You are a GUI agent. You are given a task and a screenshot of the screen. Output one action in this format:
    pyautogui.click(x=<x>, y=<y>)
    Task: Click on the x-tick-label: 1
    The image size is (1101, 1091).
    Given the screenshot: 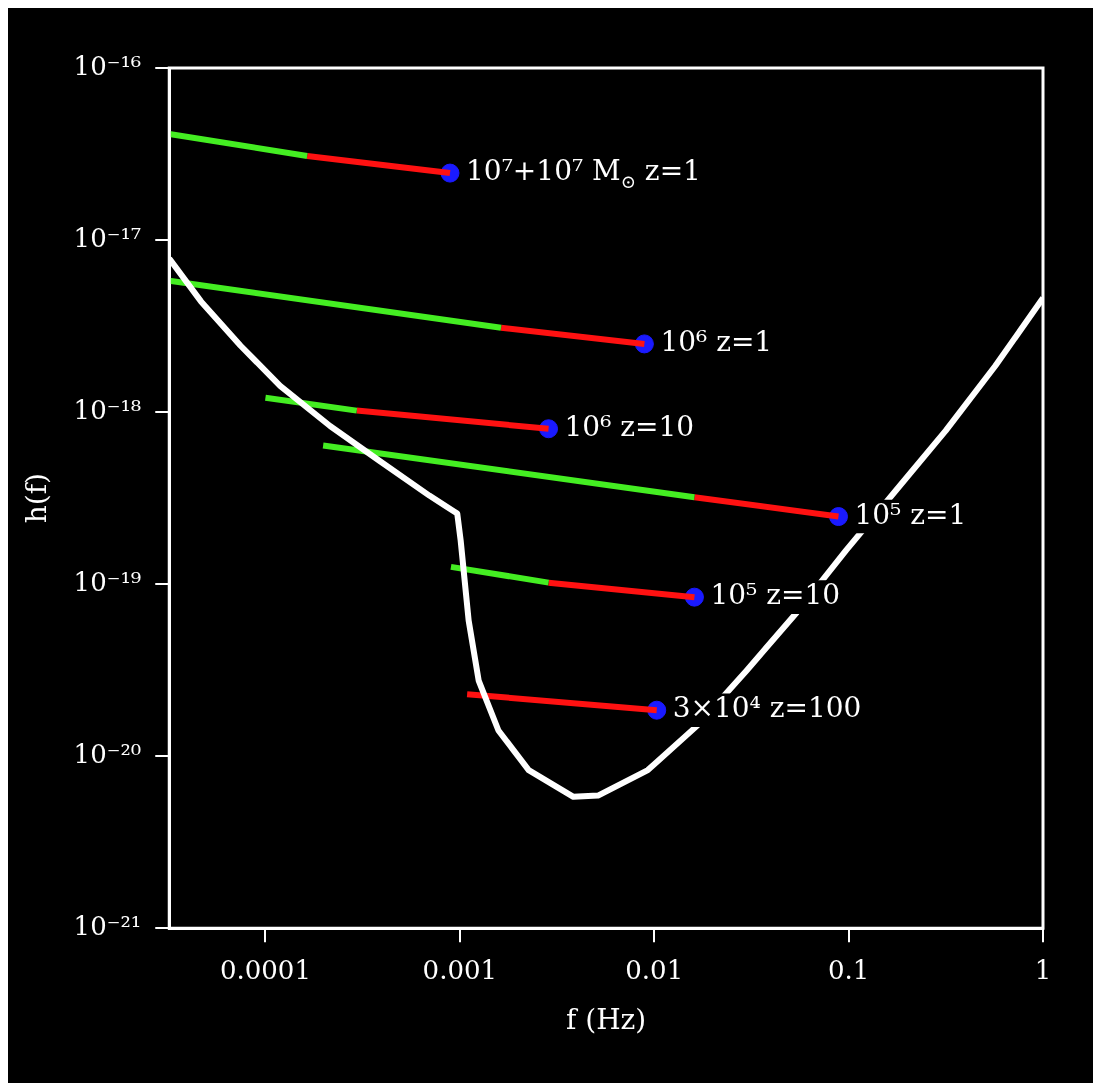 What is the action you would take?
    pyautogui.click(x=1043, y=969)
    